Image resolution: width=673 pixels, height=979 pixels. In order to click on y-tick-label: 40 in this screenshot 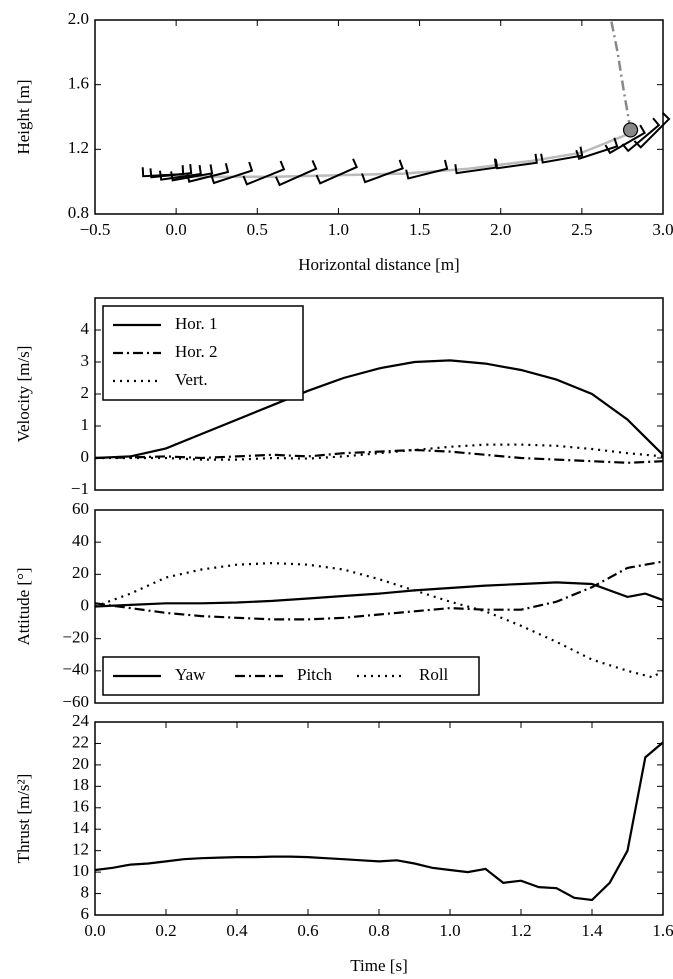, I will do `click(80, 540)`.